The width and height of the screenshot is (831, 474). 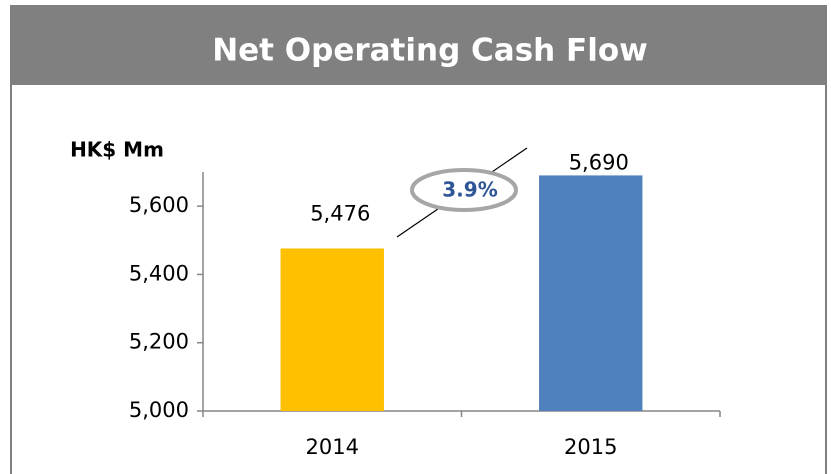 What do you see at coordinates (430, 51) in the screenshot?
I see `chart-title: Net Operating Cash Flow` at bounding box center [430, 51].